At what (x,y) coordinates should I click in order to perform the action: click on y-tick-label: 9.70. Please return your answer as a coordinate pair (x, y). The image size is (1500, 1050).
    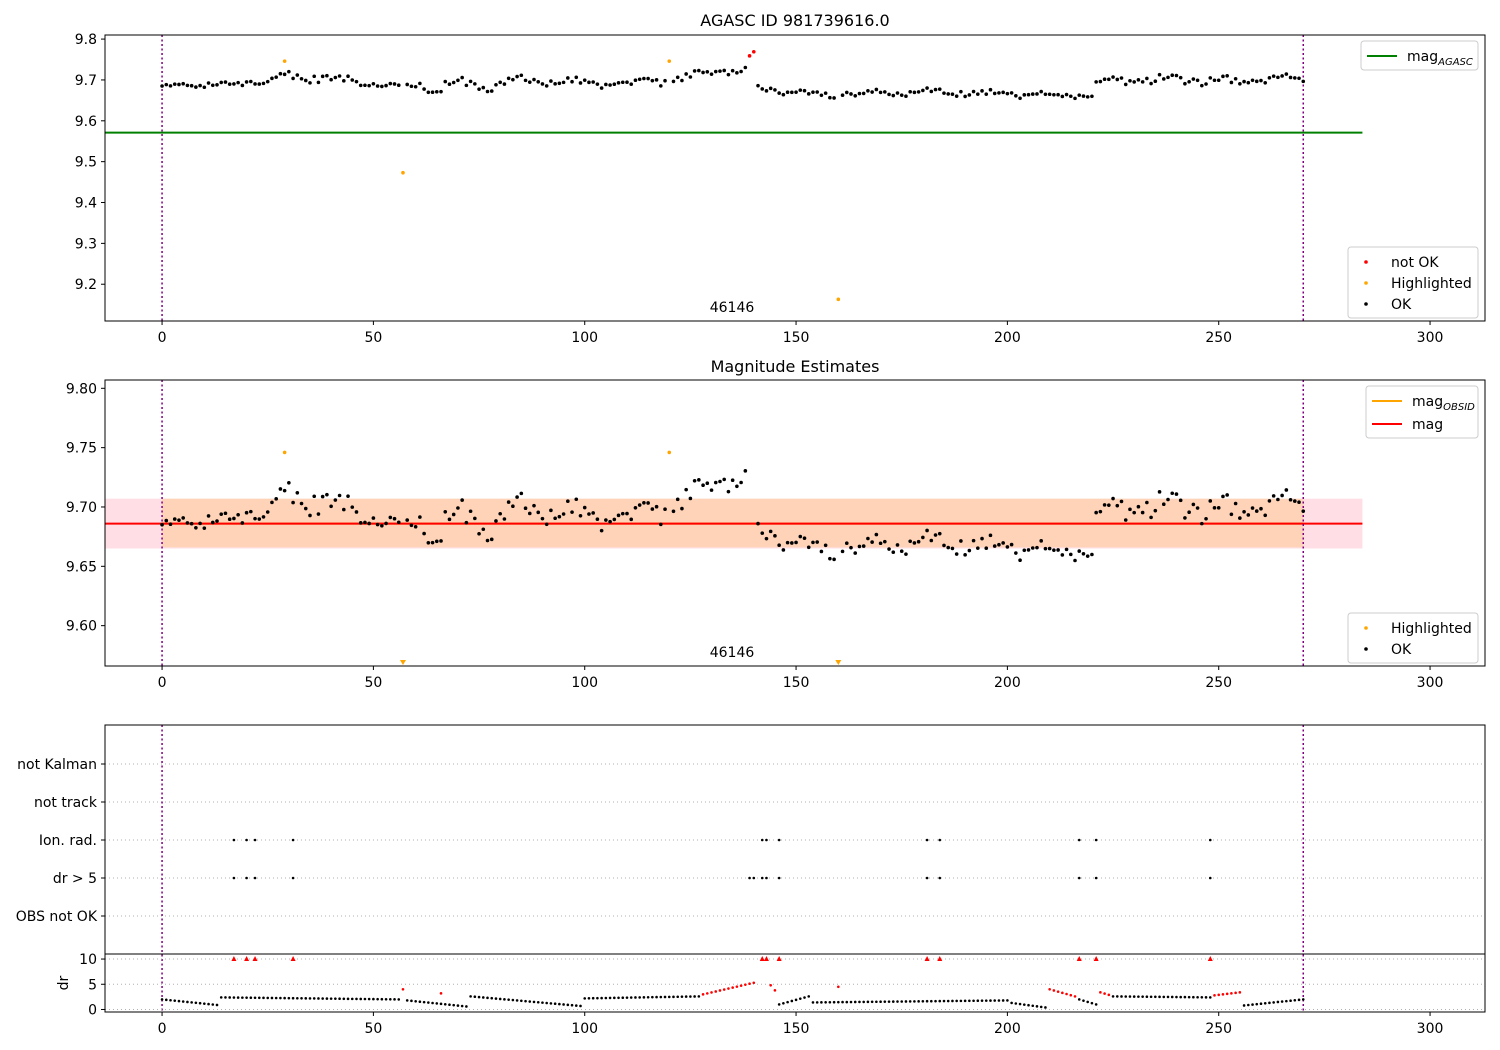
    Looking at the image, I should click on (81, 508).